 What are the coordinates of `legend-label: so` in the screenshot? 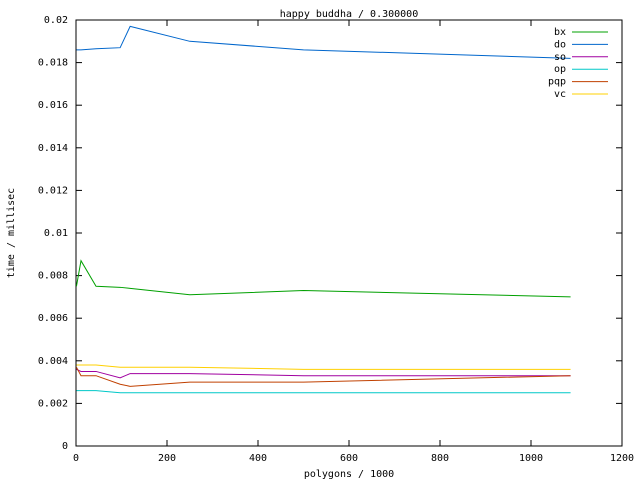 It's located at (560, 57).